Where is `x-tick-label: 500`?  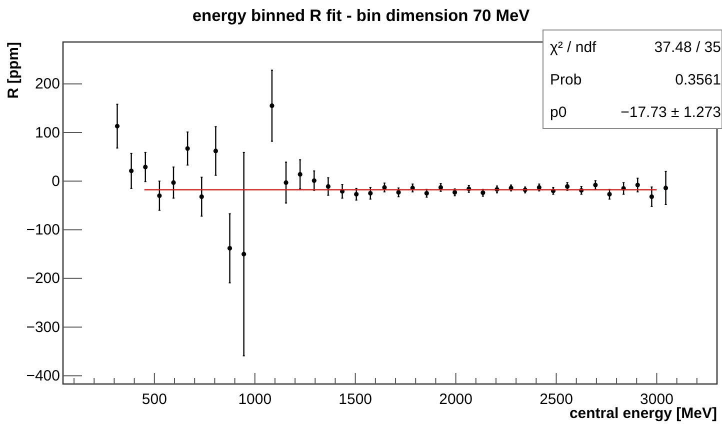
x-tick-label: 500 is located at coordinates (154, 399).